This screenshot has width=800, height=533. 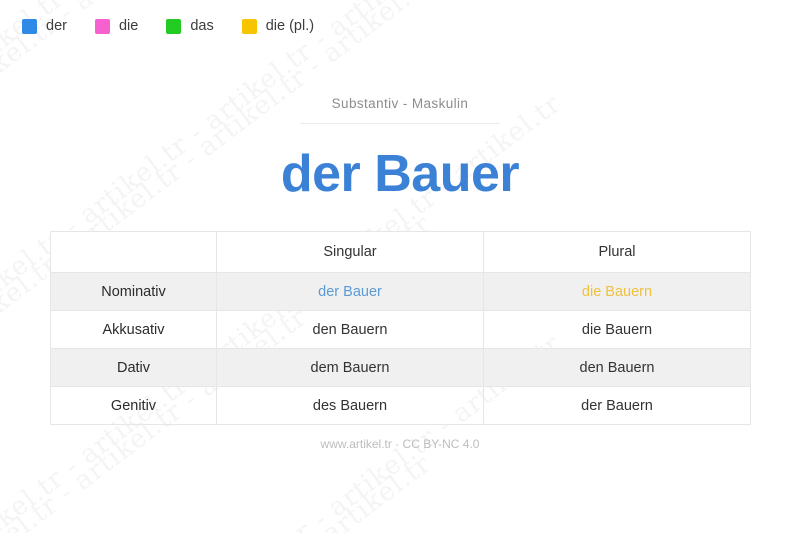 I want to click on column-header-plural: Plural, so click(x=617, y=252).